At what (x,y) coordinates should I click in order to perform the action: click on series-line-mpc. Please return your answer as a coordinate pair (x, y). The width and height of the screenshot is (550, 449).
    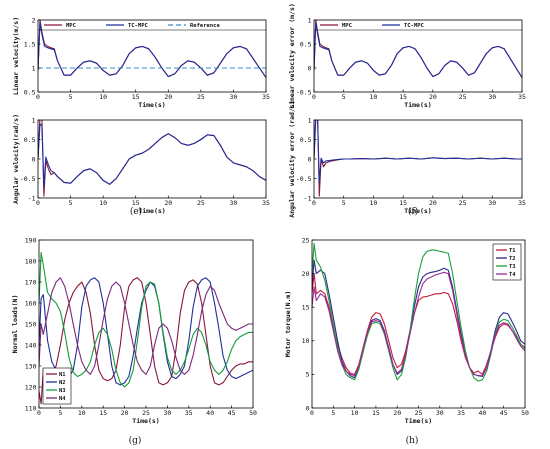
    Looking at the image, I should click on (152, 158).